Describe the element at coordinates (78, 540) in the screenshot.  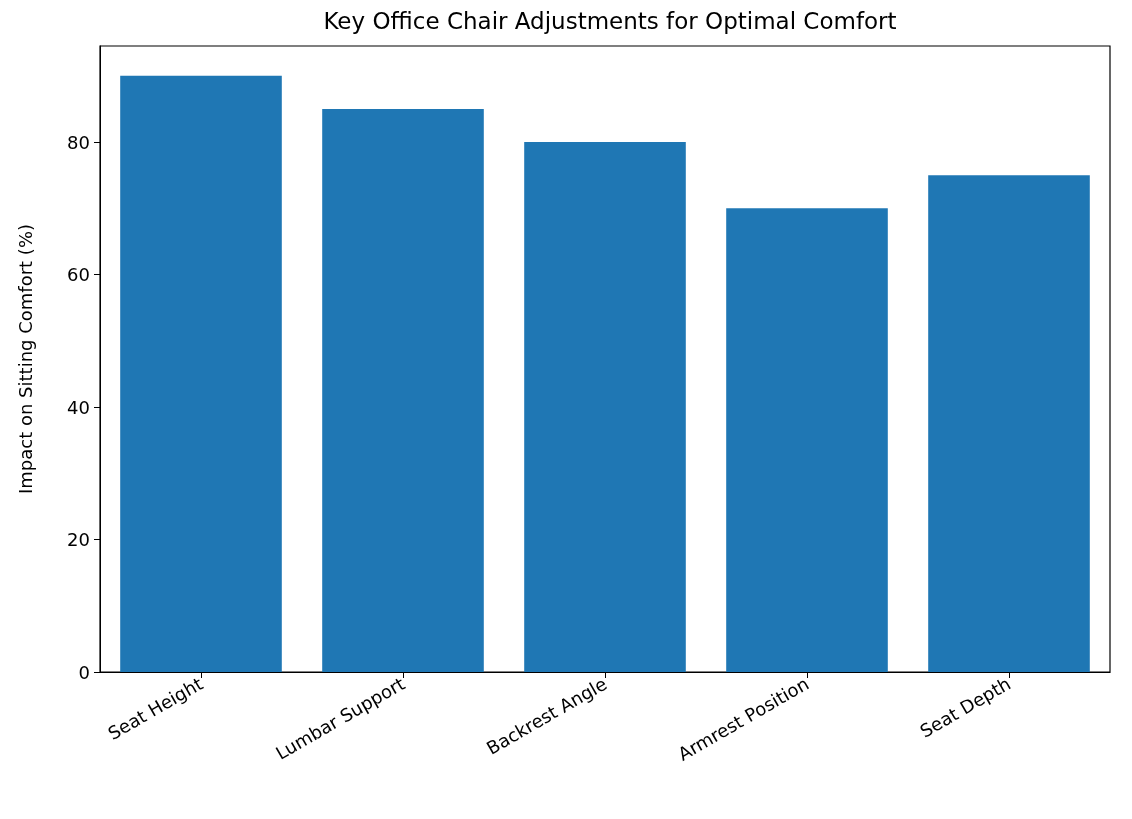
I see `y-tick-label: 20` at that location.